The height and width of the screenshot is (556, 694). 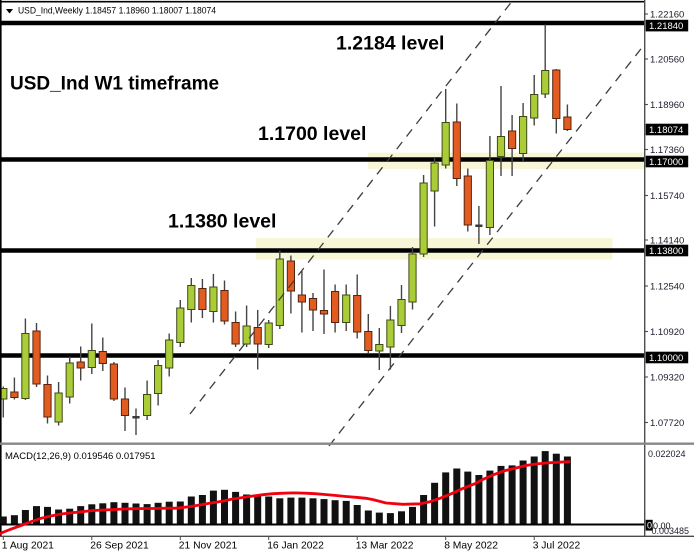 What do you see at coordinates (114, 84) in the screenshot?
I see `svg-text: USD_Ind W1 timeframe` at bounding box center [114, 84].